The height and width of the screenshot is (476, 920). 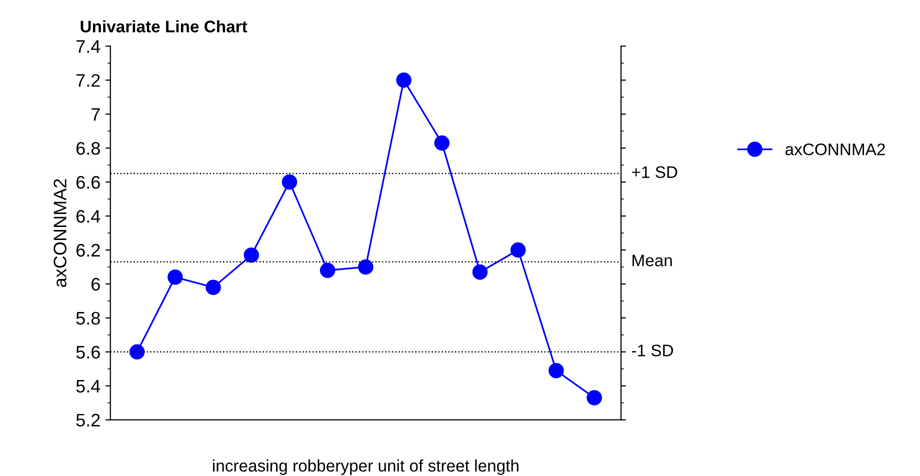 What do you see at coordinates (88, 386) in the screenshot?
I see `y-tick-label: 5.4` at bounding box center [88, 386].